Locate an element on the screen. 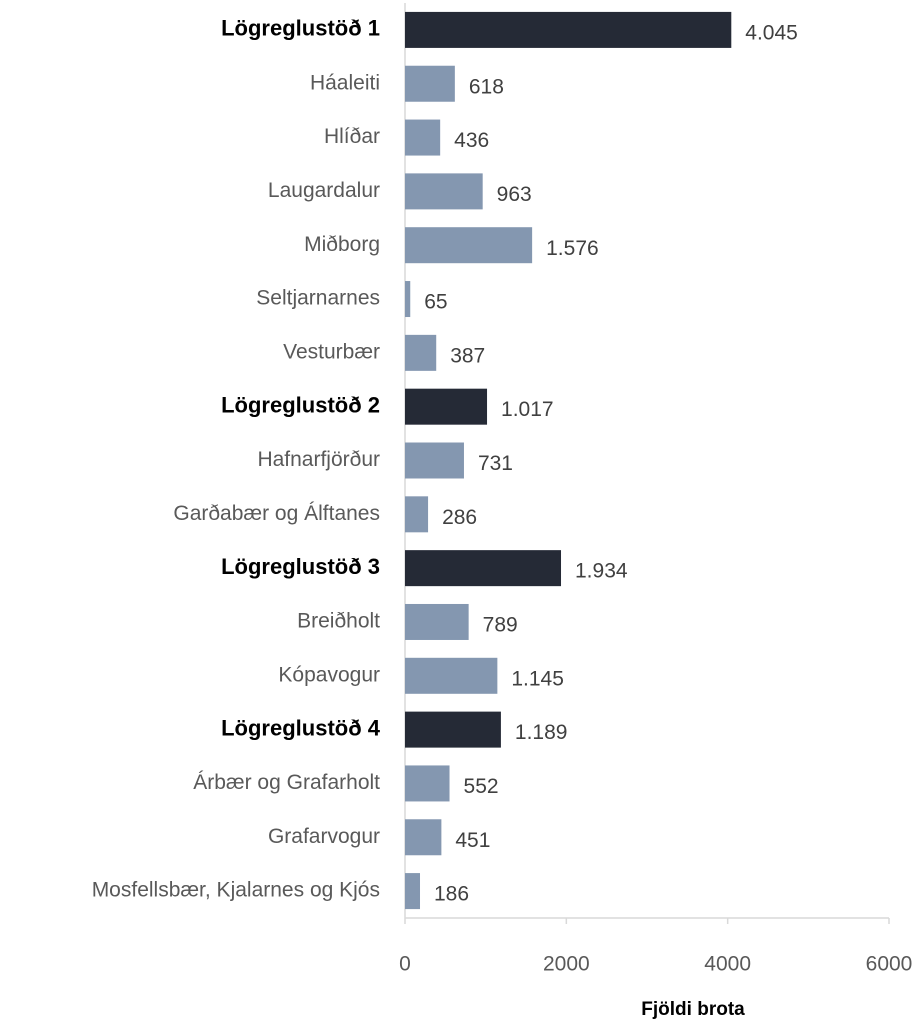 This screenshot has width=924, height=1023. value-label: 65 is located at coordinates (435, 302).